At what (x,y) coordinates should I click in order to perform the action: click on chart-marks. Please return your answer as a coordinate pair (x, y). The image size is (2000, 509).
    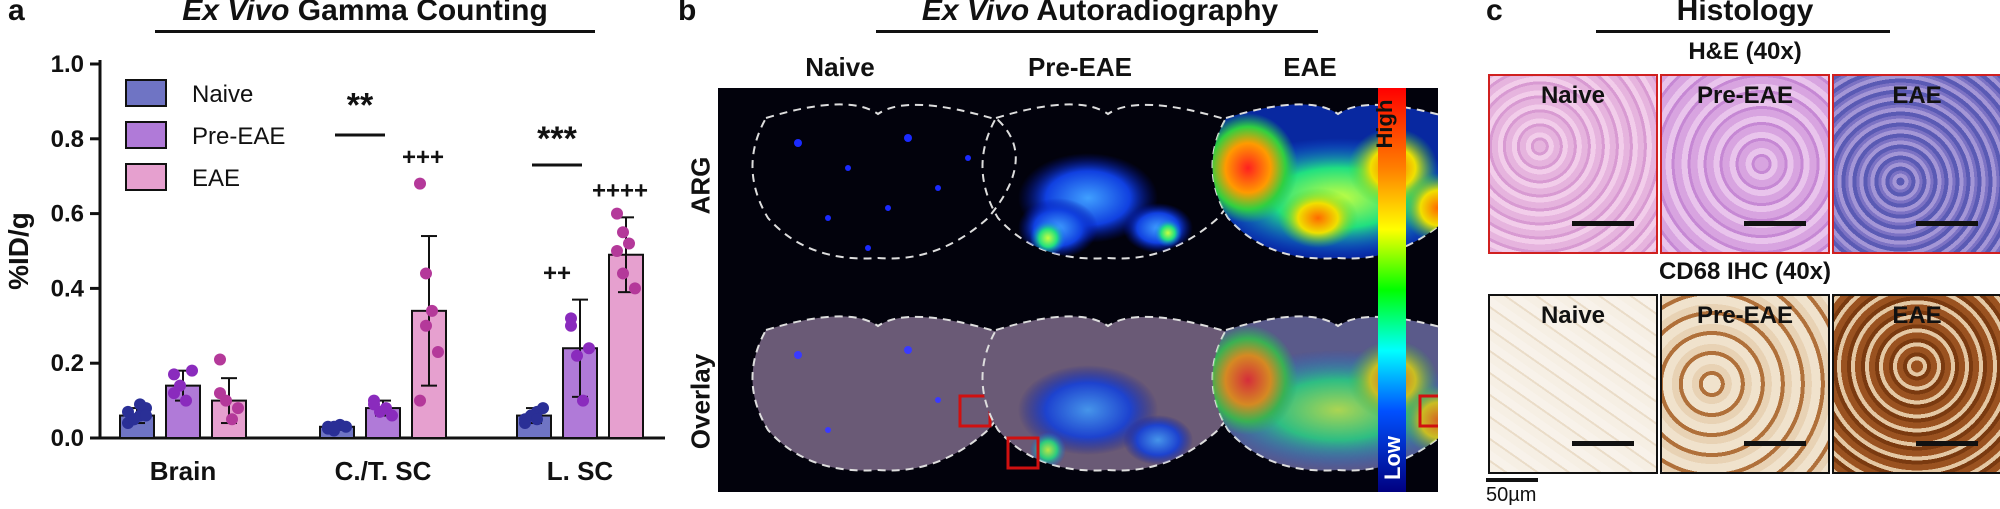
    Looking at the image, I should click on (381, 308).